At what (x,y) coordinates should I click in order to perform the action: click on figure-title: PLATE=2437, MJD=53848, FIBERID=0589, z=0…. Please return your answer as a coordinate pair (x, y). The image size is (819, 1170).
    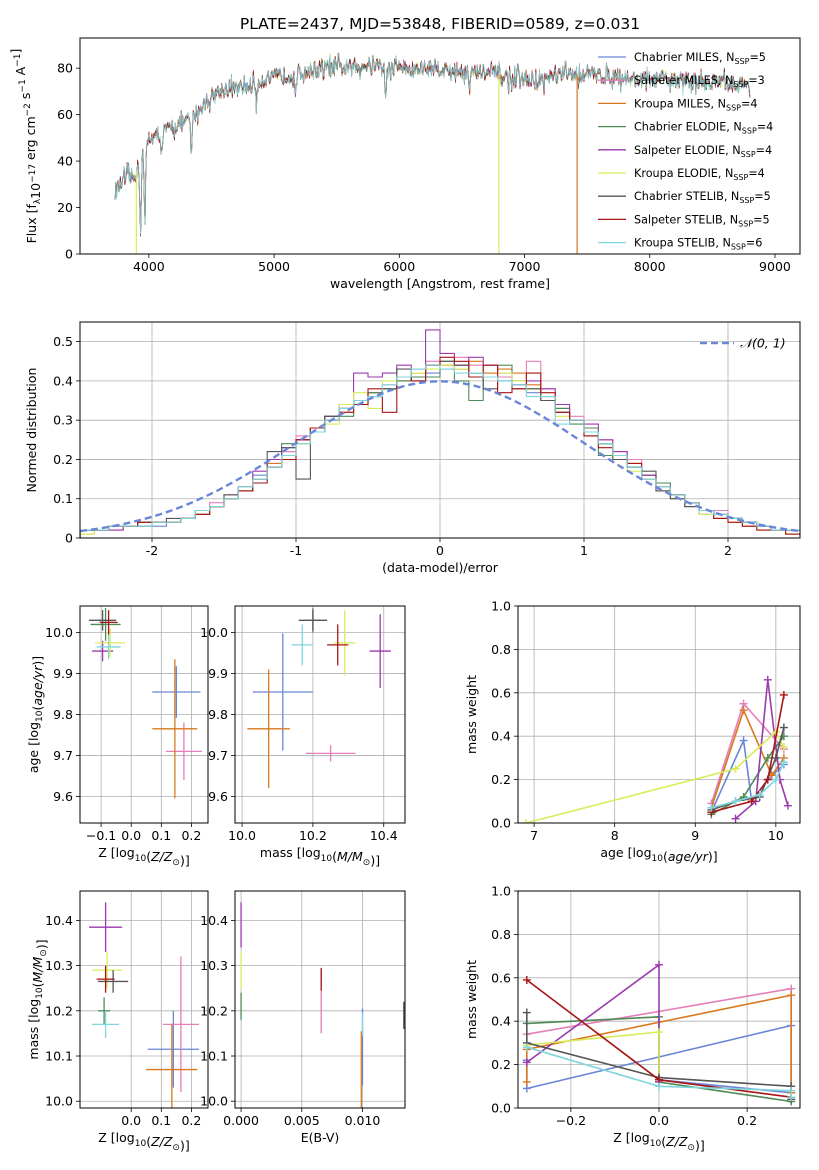
    Looking at the image, I should click on (440, 24).